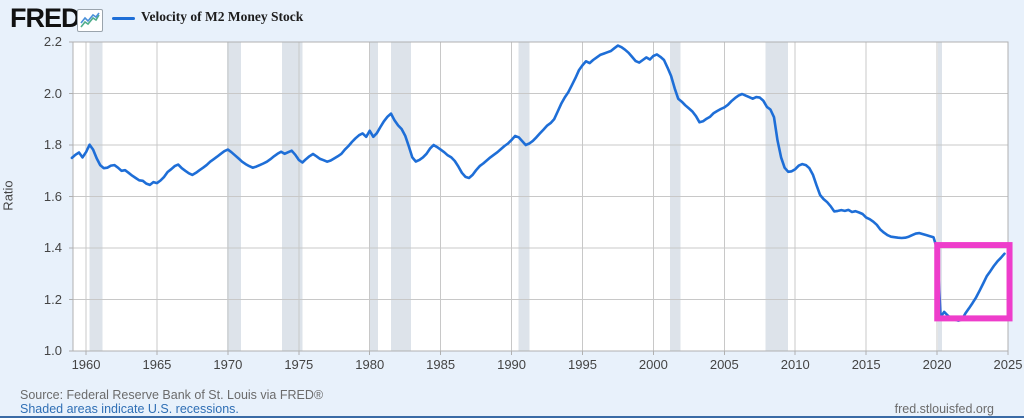 This screenshot has width=1024, height=418. I want to click on line-chart-sparkline-icon, so click(90, 20).